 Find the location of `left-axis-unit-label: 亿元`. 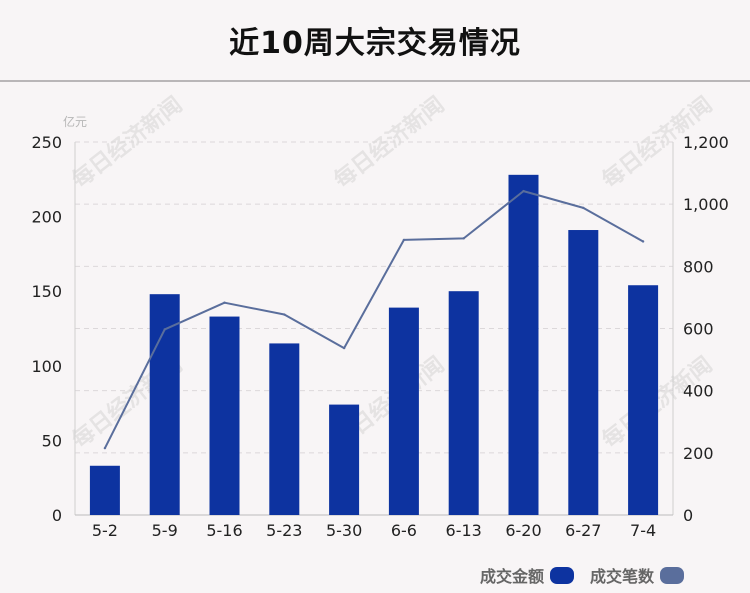

left-axis-unit-label: 亿元 is located at coordinates (75, 122).